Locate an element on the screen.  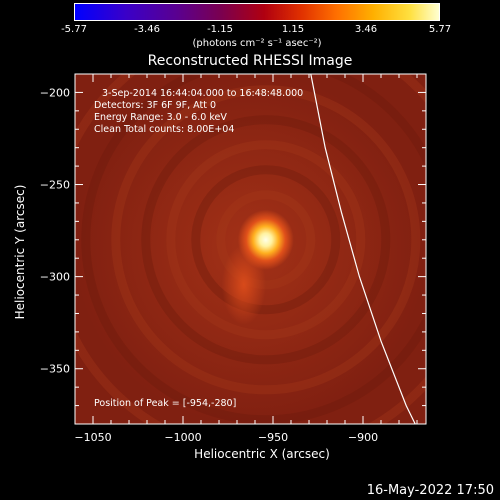
x-tick-label: −1050 is located at coordinates (92, 437).